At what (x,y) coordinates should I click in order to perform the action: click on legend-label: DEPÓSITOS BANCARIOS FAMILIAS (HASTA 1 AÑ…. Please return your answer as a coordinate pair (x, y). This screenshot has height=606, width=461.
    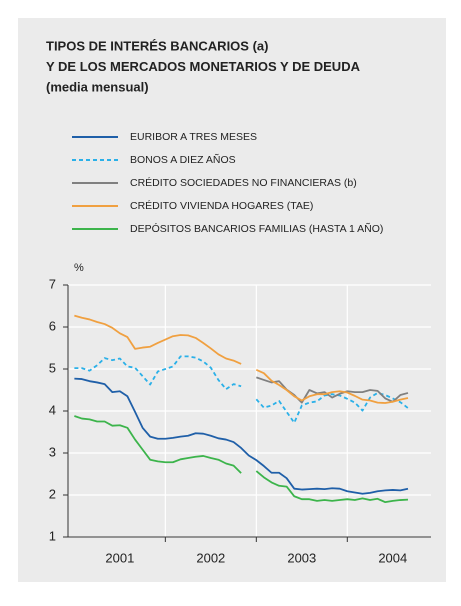
    Looking at the image, I should click on (256, 228).